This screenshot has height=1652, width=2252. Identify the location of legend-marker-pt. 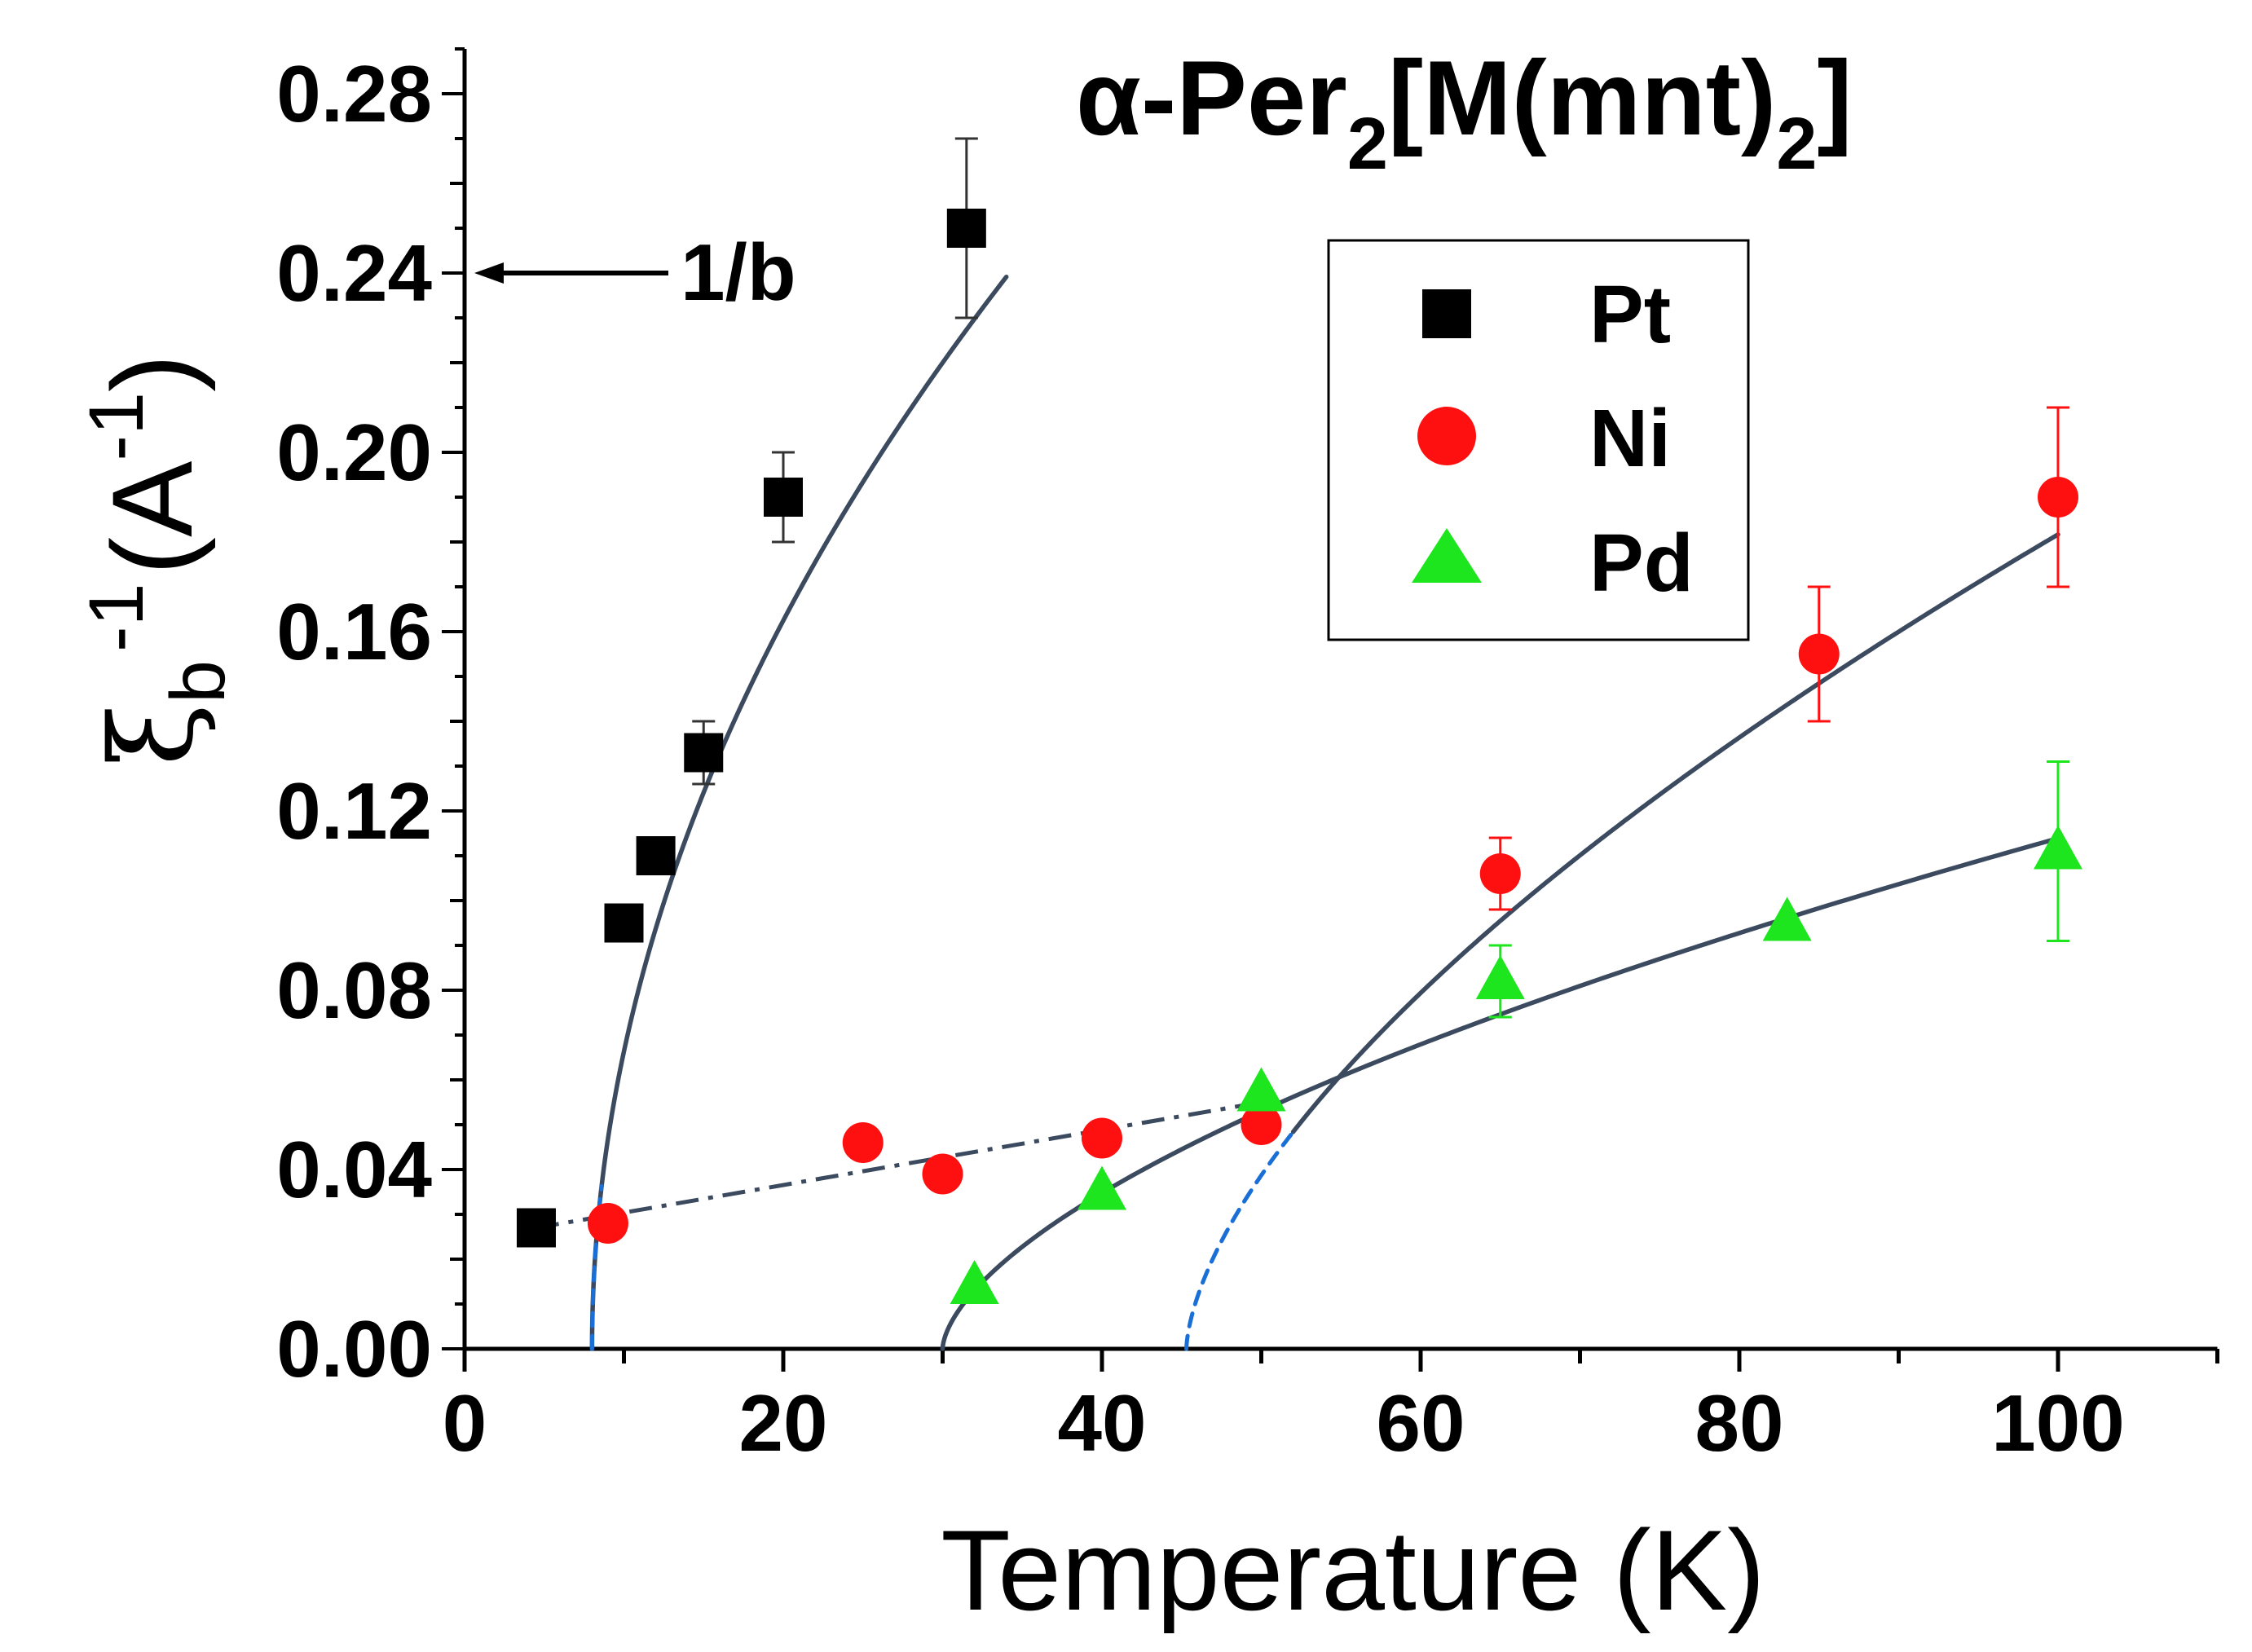
(1447, 313).